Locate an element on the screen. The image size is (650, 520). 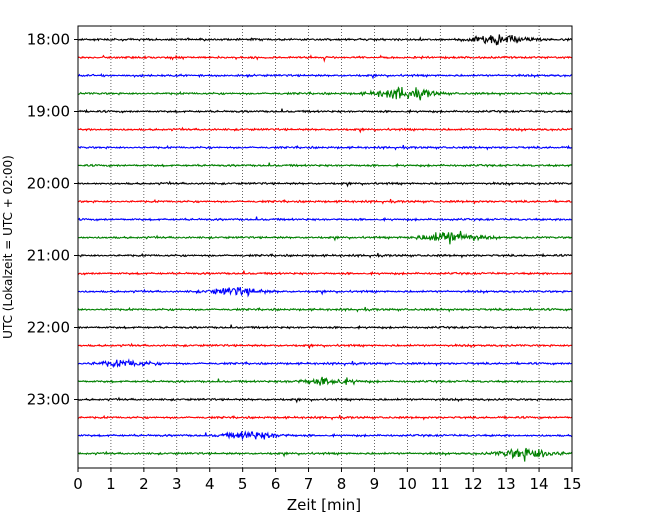
x-tick-label: 14 is located at coordinates (539, 484).